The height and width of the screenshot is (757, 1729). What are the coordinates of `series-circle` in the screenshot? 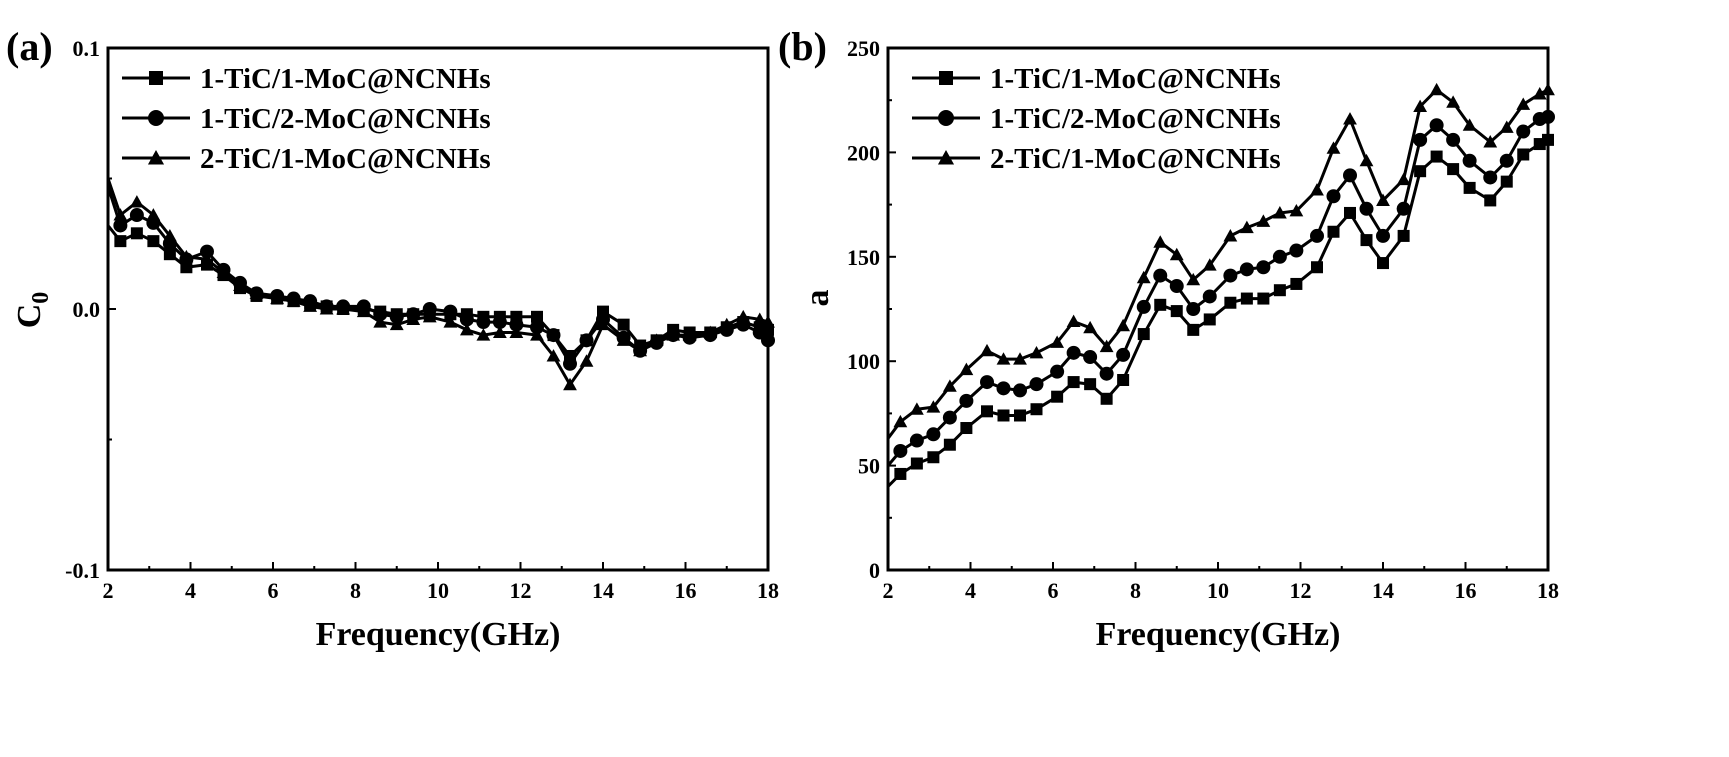 It's located at (440, 278).